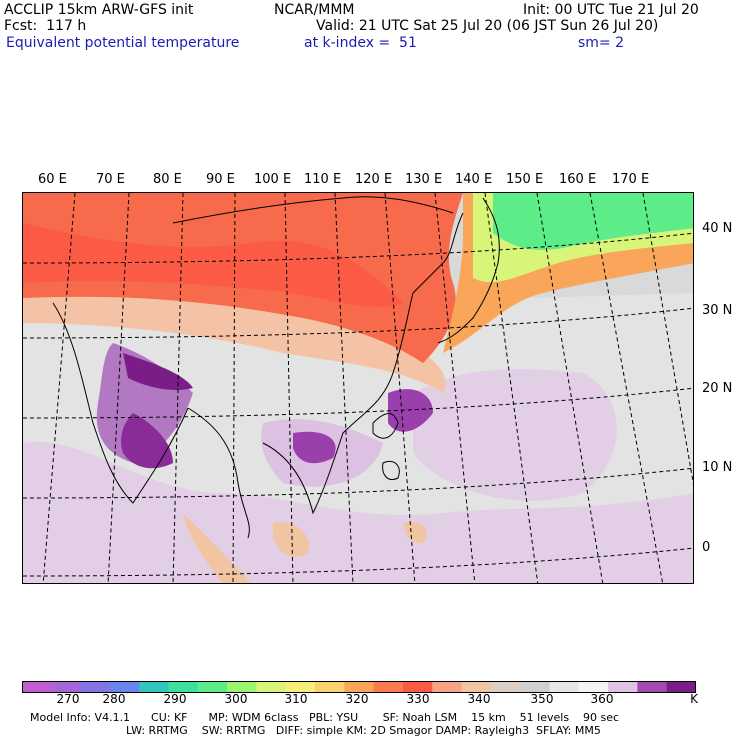 Image resolution: width=740 pixels, height=740 pixels. I want to click on colorbar-tick: 280, so click(114, 699).